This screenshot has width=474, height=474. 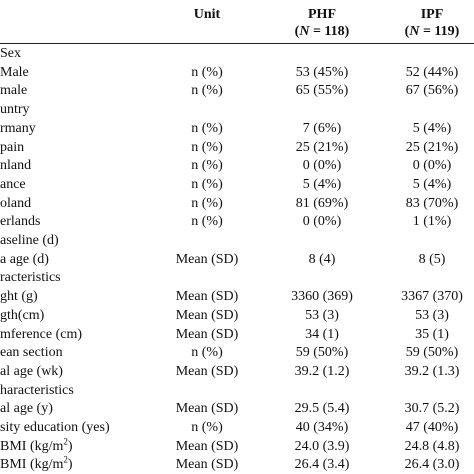 I want to click on row-ipf-value: 83 (70%), so click(x=432, y=203).